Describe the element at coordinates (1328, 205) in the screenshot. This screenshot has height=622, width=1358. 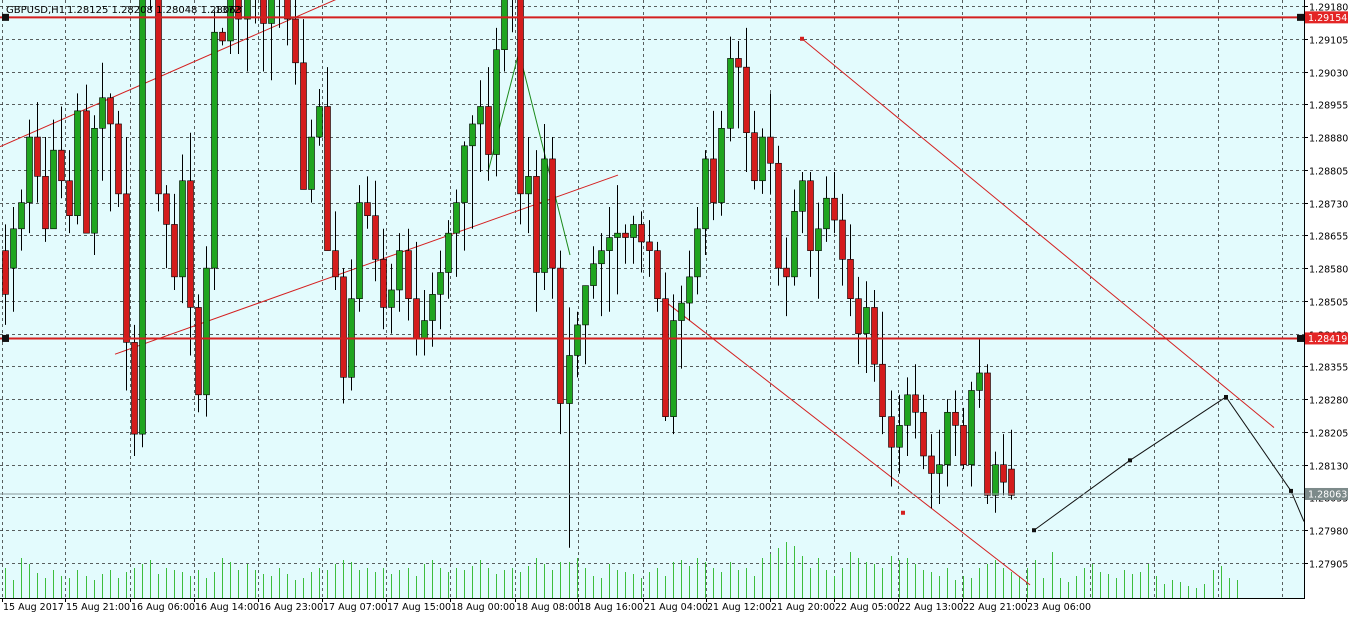
I see `price-tick-label: 1.28730` at that location.